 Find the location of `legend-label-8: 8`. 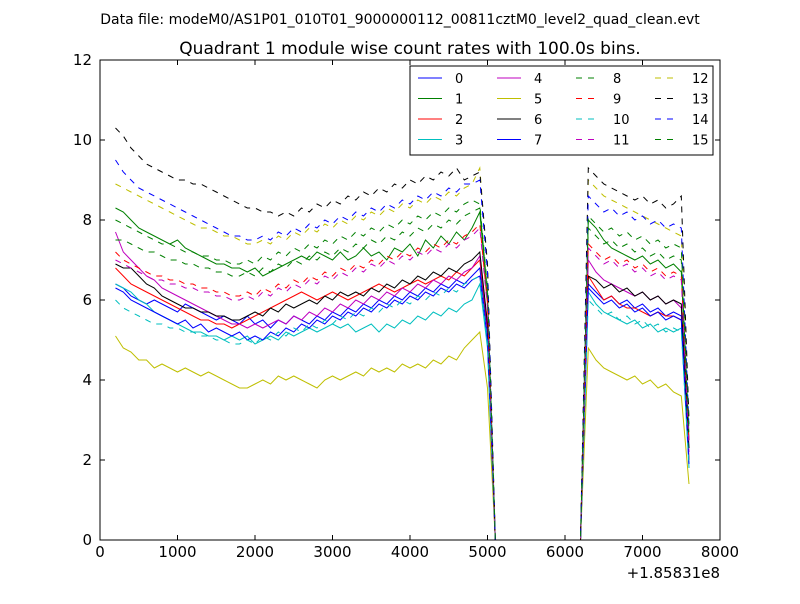

legend-label-8: 8 is located at coordinates (617, 79).